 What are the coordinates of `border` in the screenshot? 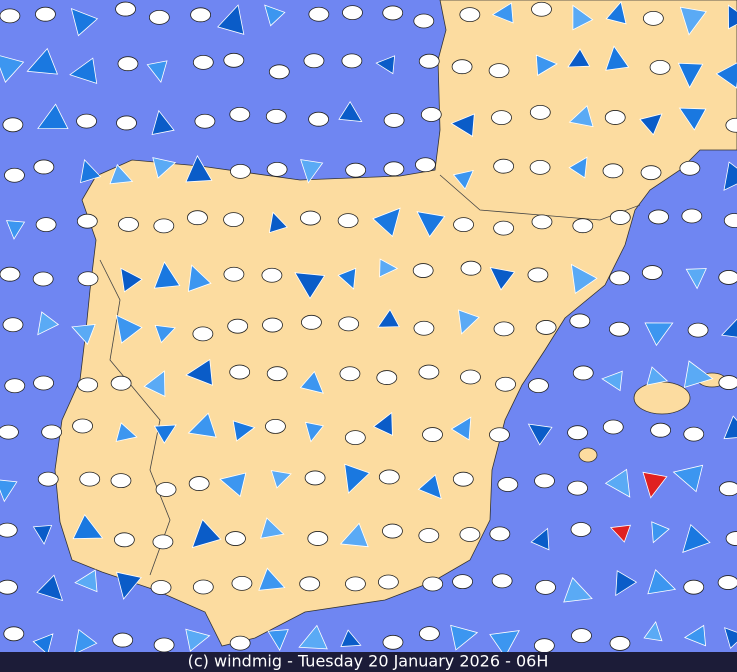 It's located at (135, 417).